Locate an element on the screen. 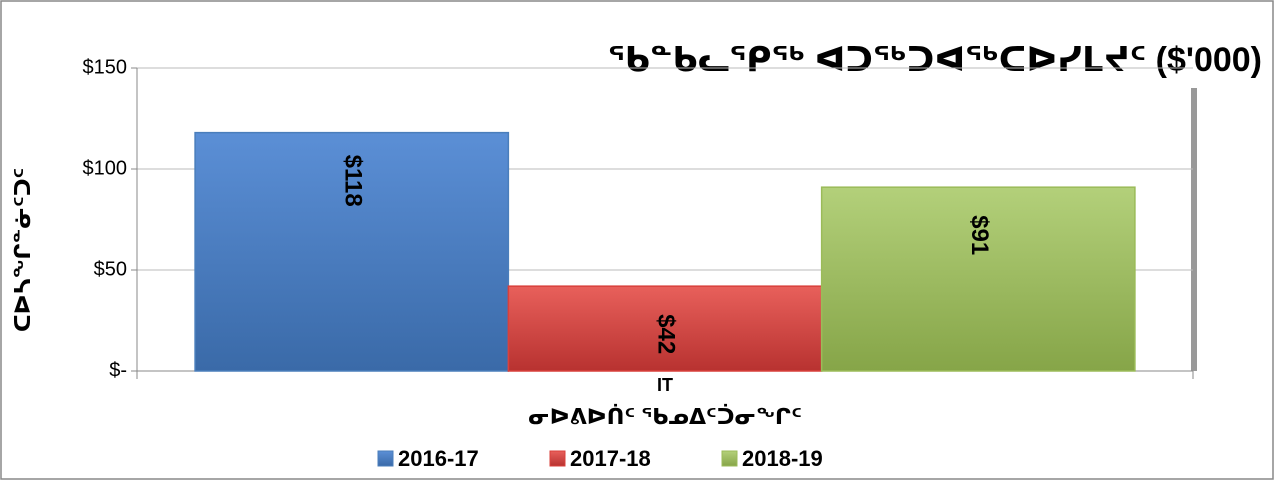  x-axis-label: ᓂᐅᕕᐅᑏᑦ ᖃᓄᐃᑦᑑᓂᖕᒋᑦ is located at coordinates (665, 416).